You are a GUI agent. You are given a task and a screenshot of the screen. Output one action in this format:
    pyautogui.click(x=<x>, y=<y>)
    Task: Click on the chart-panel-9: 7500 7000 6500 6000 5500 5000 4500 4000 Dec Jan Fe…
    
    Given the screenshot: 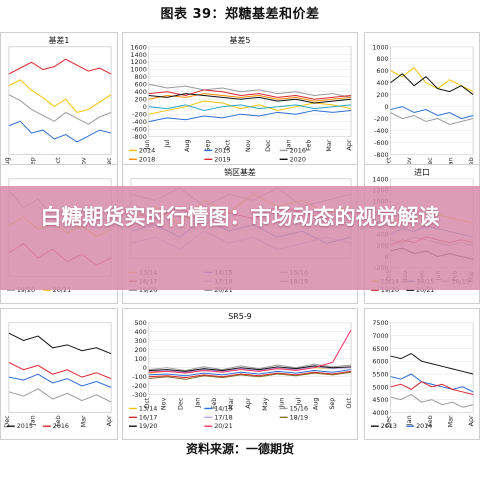 What is the action you would take?
    pyautogui.click(x=422, y=374)
    